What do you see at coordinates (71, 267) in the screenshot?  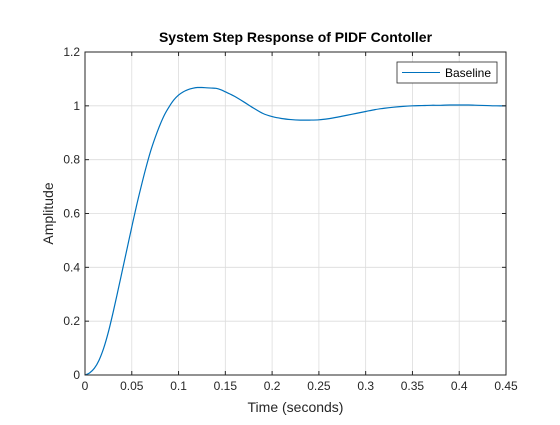 I see `y-tick-label: 0.4` at bounding box center [71, 267].